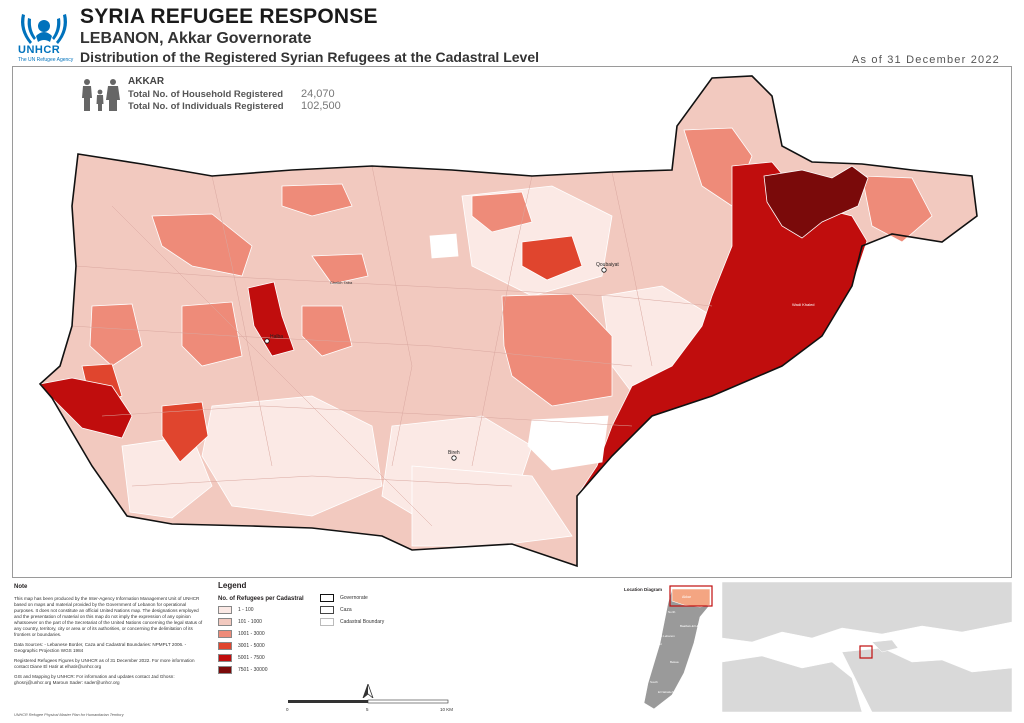  I want to click on as-of-date: As of 31 December 2022, so click(925, 60).